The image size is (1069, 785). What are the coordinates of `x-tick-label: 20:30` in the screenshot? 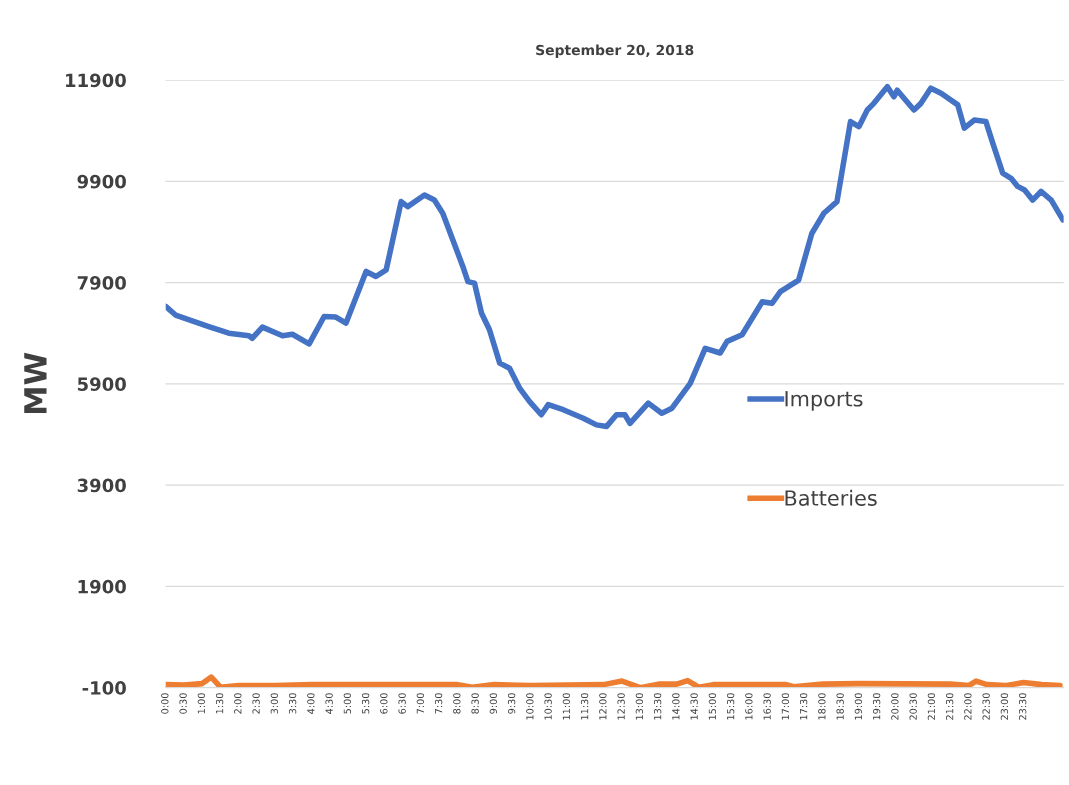 It's located at (913, 706).